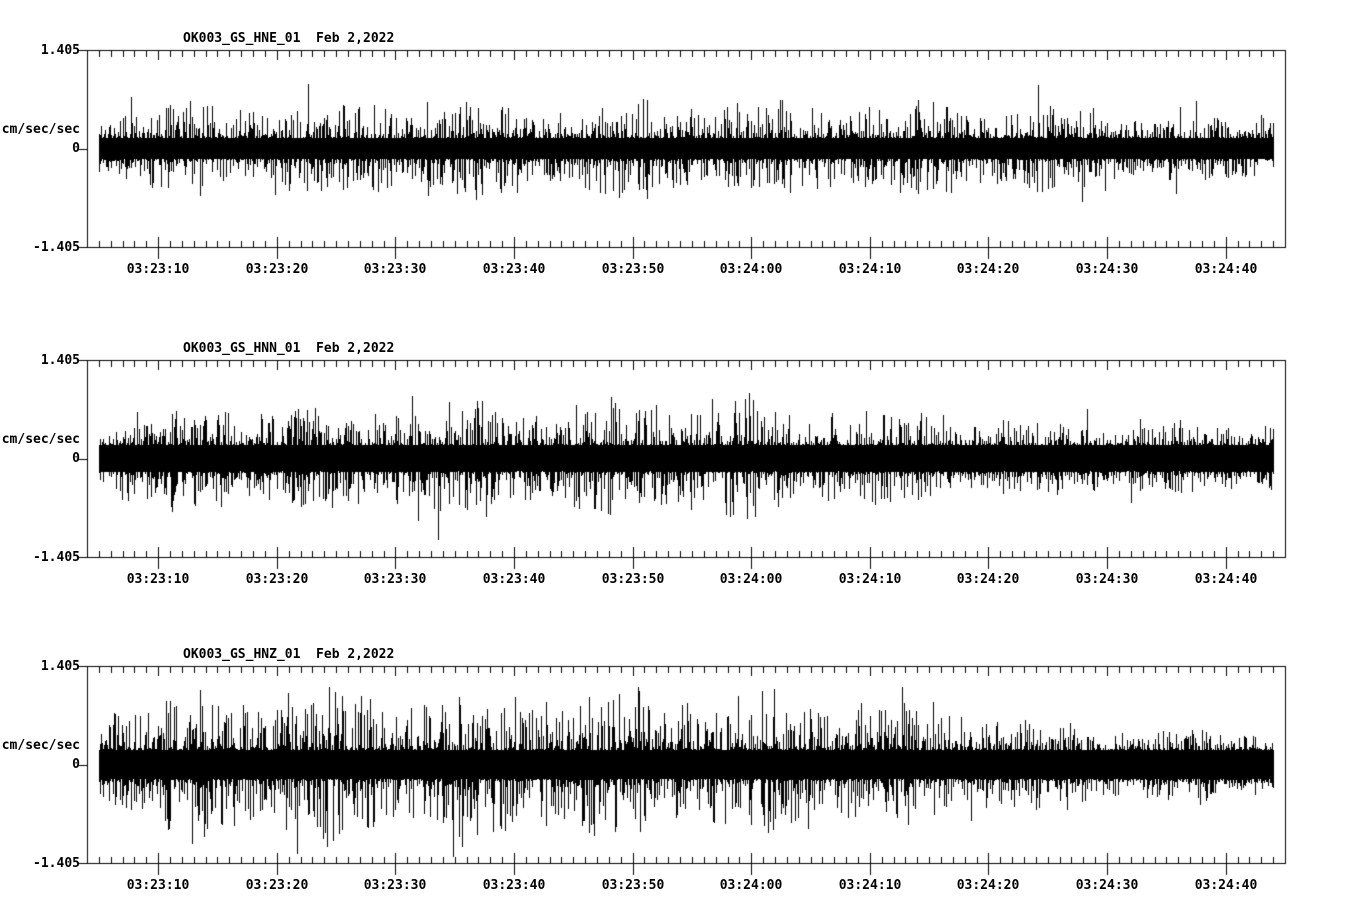 The width and height of the screenshot is (1358, 924). What do you see at coordinates (289, 38) in the screenshot?
I see `panel-title-hne: OK003_GS_HNE_01 Feb 2,2022` at bounding box center [289, 38].